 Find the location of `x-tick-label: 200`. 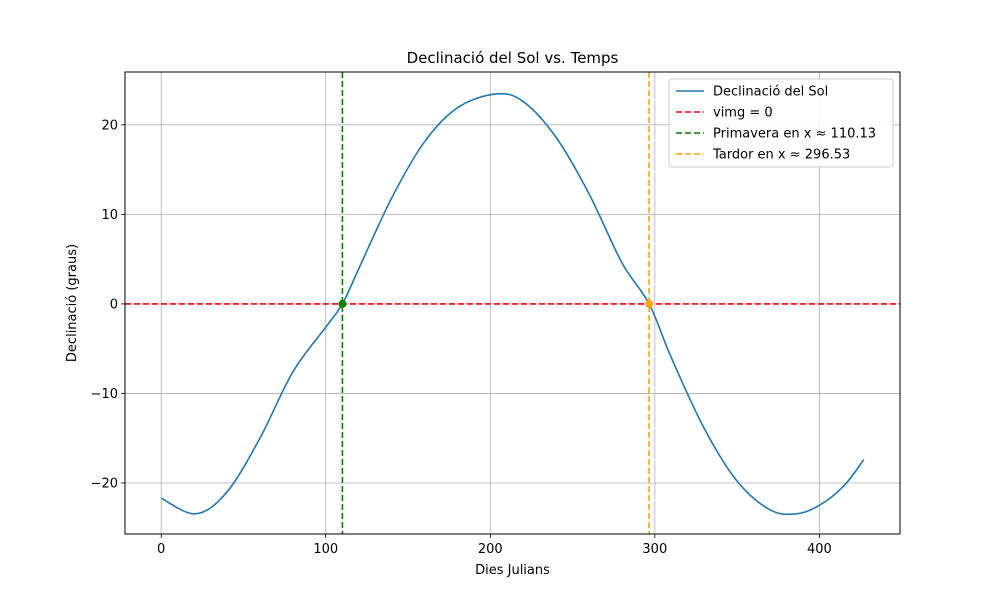

x-tick-label: 200 is located at coordinates (490, 549).